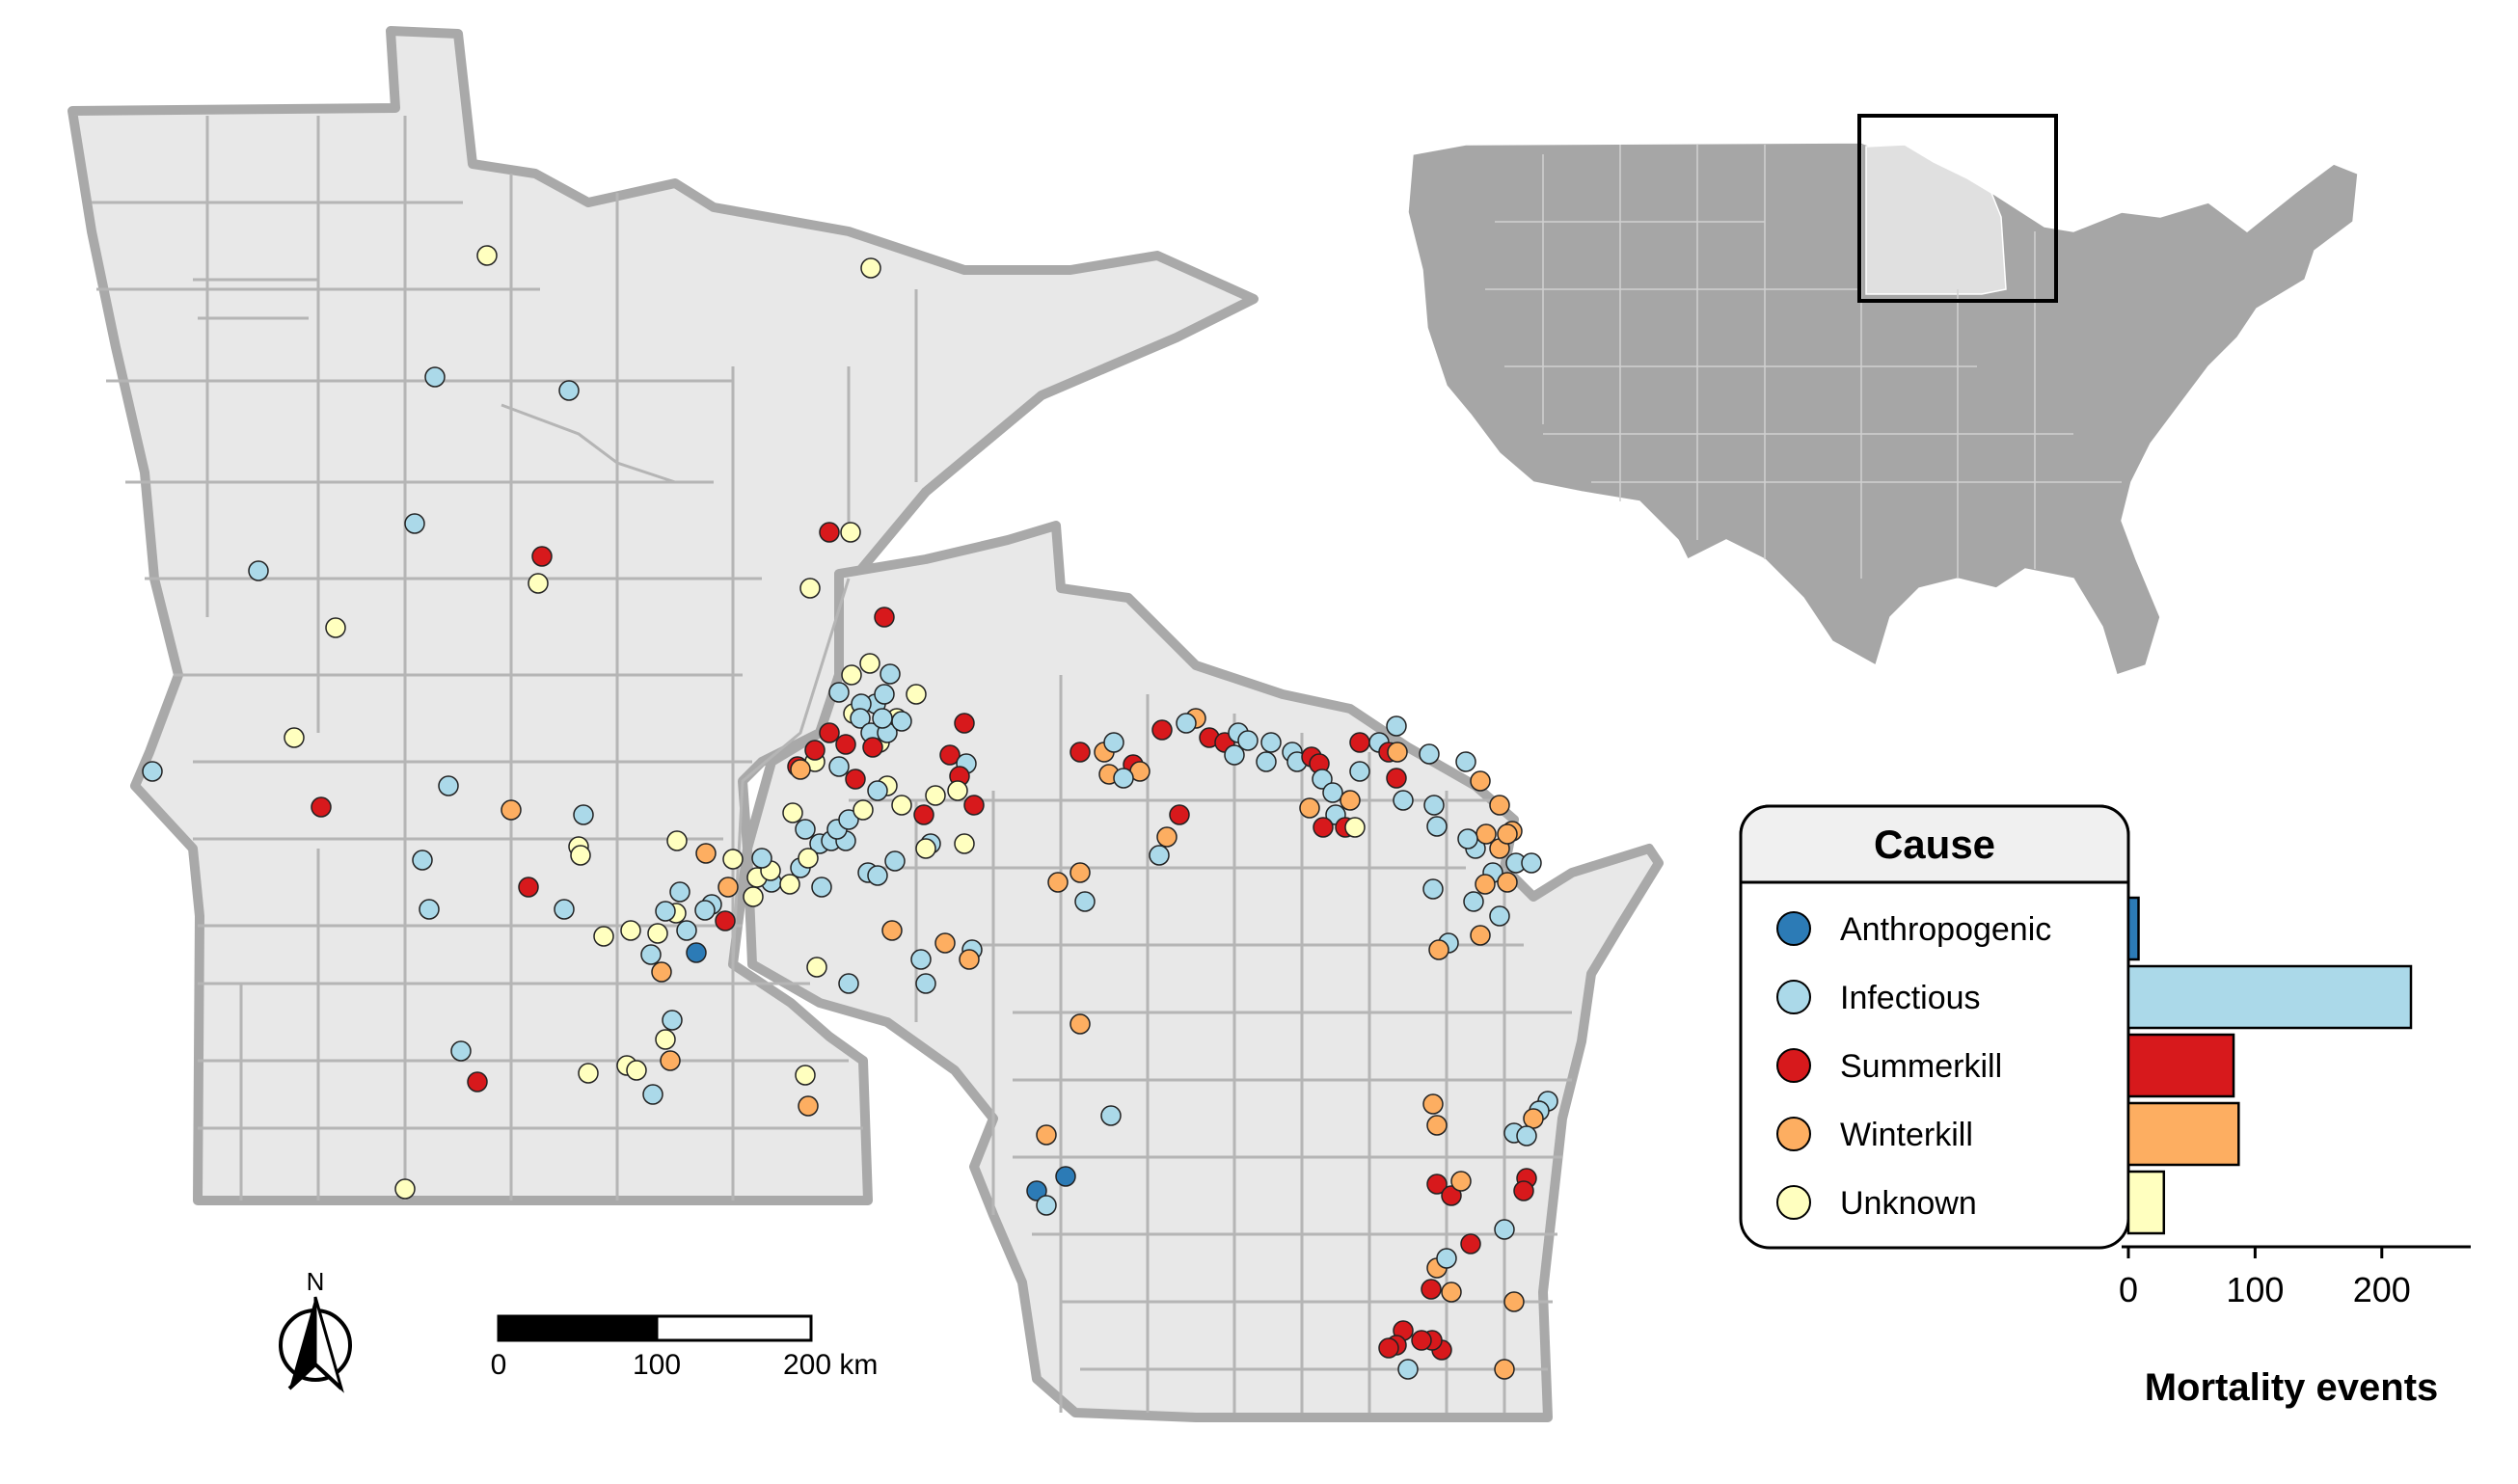 The image size is (2518, 1484). I want to click on legend-key-unknown, so click(1793, 1202).